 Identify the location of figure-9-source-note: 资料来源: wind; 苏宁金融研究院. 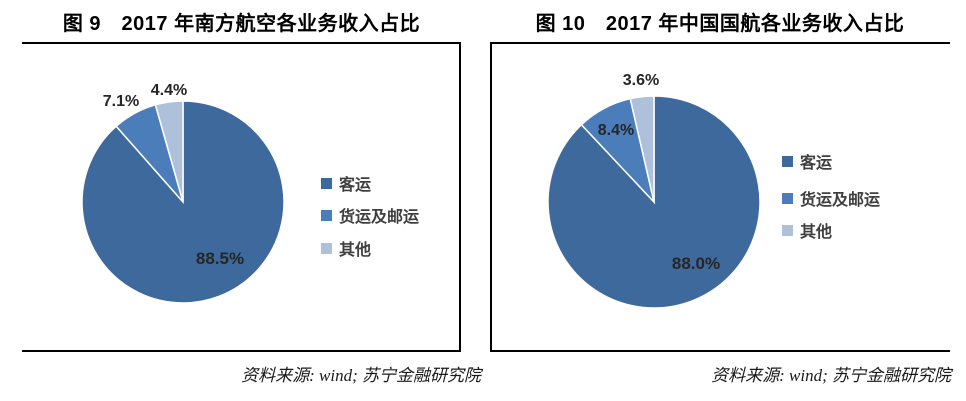
(361, 375).